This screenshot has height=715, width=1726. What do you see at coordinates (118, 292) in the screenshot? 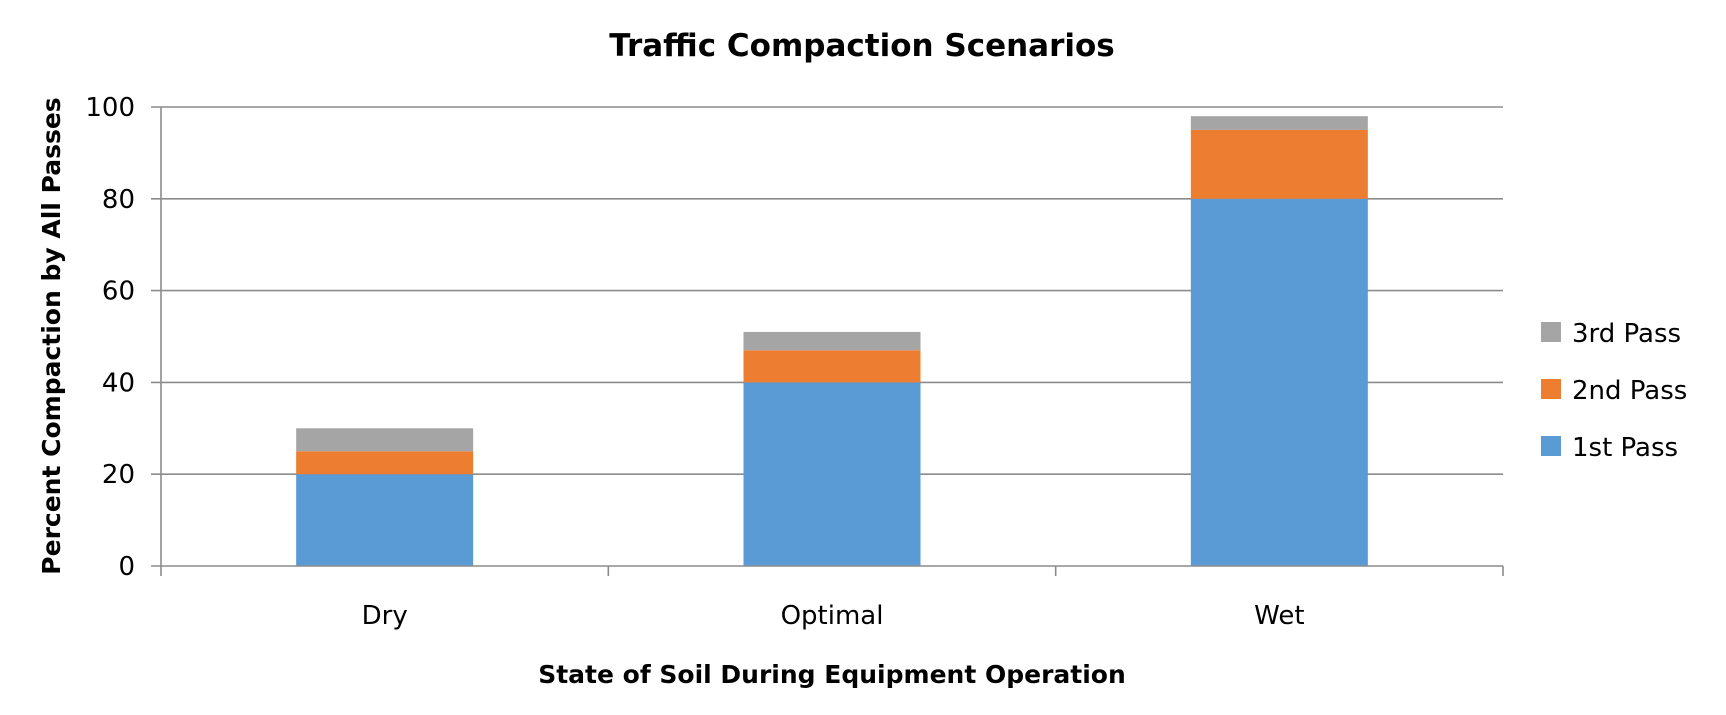
I see `y-tick-label: 60` at bounding box center [118, 292].